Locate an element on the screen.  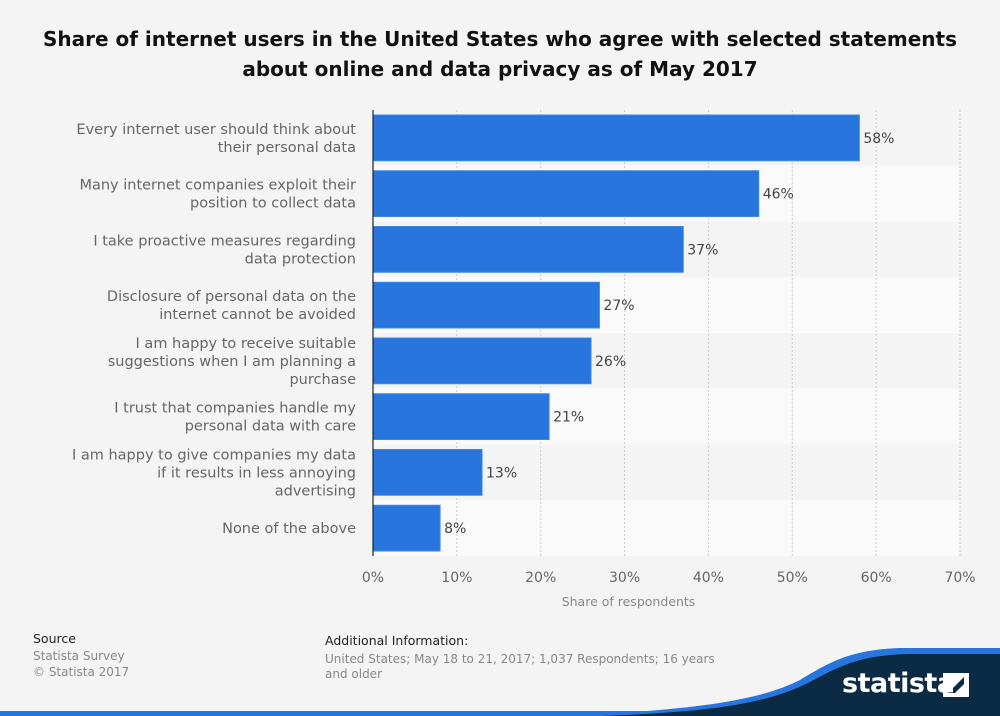
x-tick-label: 60% is located at coordinates (876, 578).